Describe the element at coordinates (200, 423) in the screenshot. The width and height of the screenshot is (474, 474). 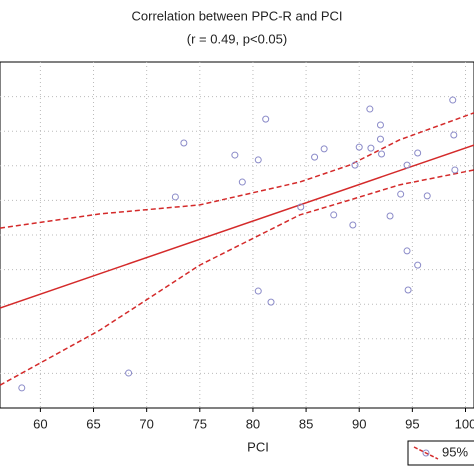
I see `x-tick-label: 75` at that location.